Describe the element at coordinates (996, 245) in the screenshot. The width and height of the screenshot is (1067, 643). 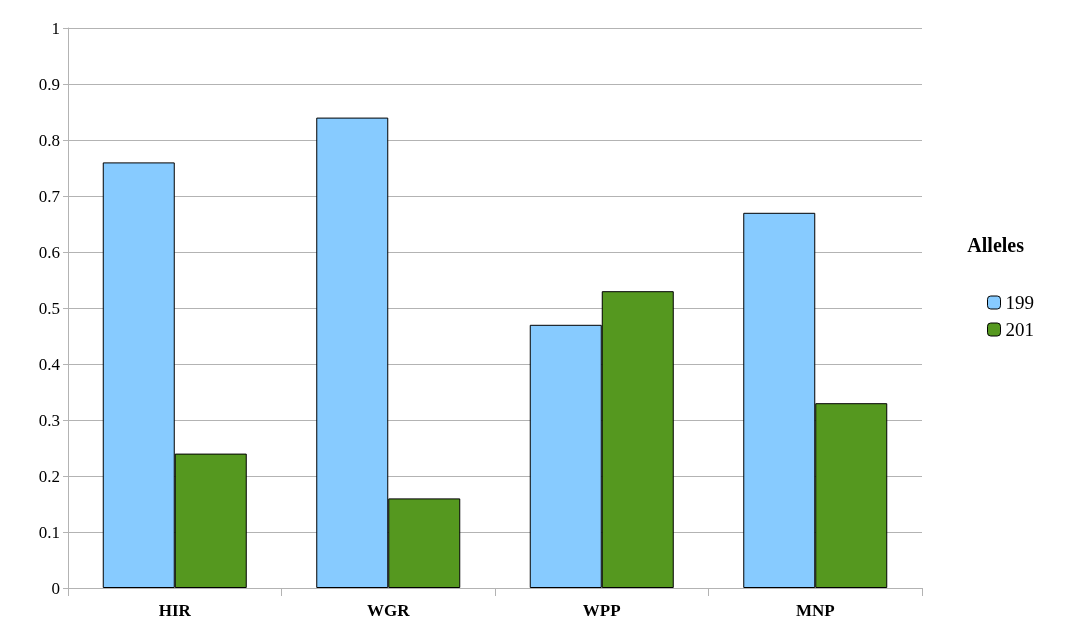
I see `legend-title: Alleles` at that location.